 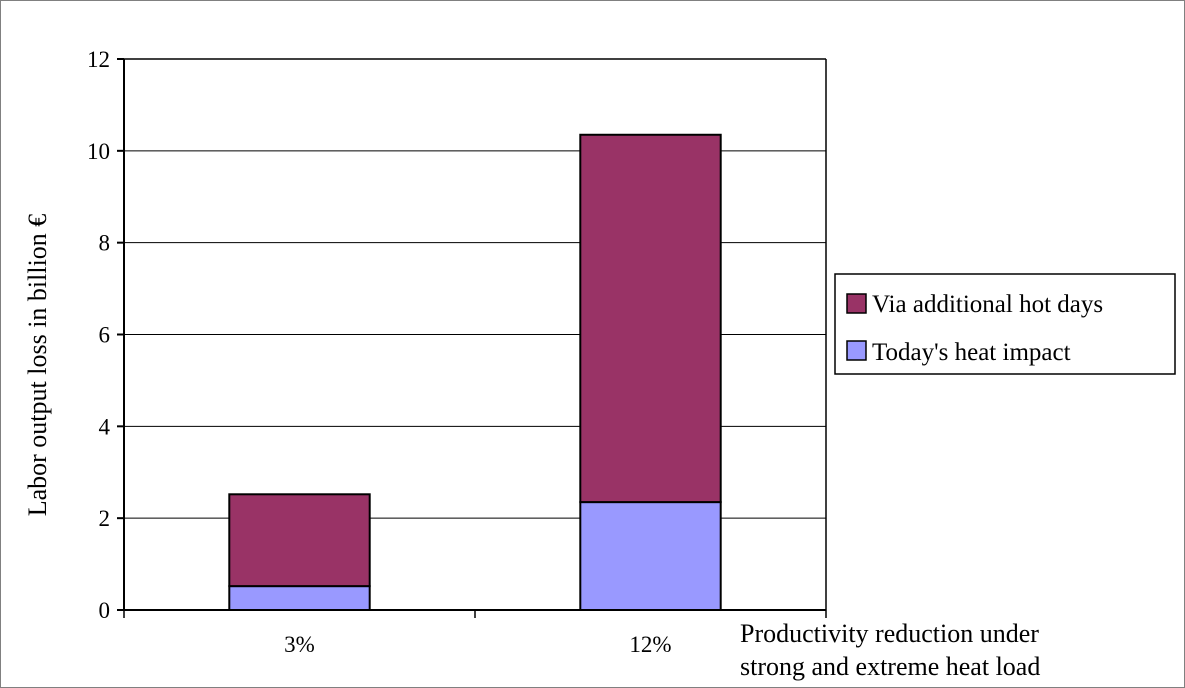 I want to click on y-tick-label: 8, so click(x=105, y=243).